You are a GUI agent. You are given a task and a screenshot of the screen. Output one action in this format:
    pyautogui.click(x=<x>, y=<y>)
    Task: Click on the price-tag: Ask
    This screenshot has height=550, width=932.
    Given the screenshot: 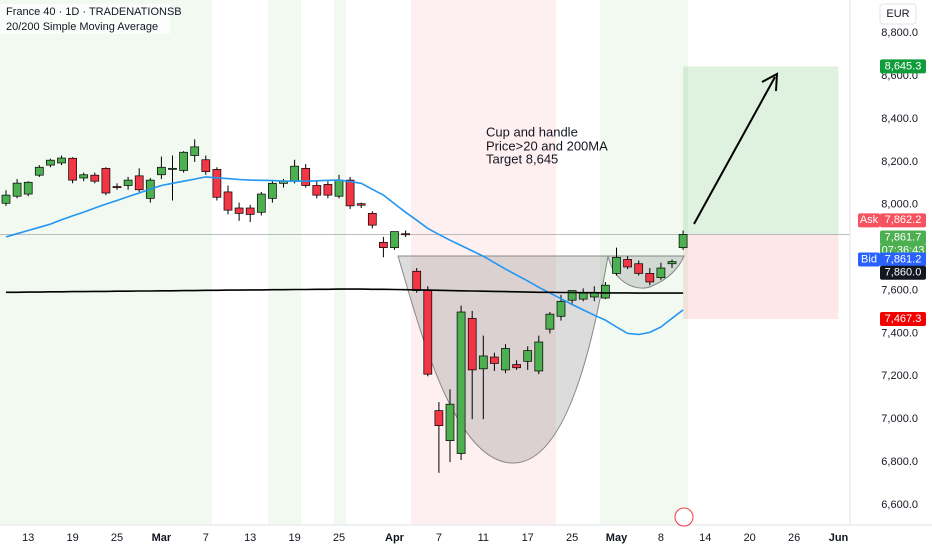 What is the action you would take?
    pyautogui.click(x=869, y=220)
    